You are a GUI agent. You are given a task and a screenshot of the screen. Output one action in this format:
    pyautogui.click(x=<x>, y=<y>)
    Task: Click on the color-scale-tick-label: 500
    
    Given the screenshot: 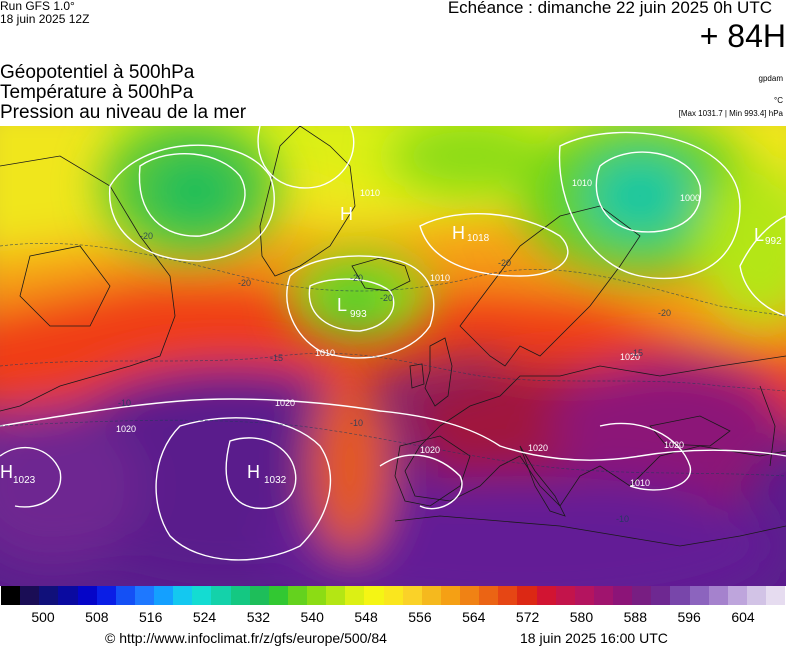 What is the action you would take?
    pyautogui.click(x=43, y=617)
    